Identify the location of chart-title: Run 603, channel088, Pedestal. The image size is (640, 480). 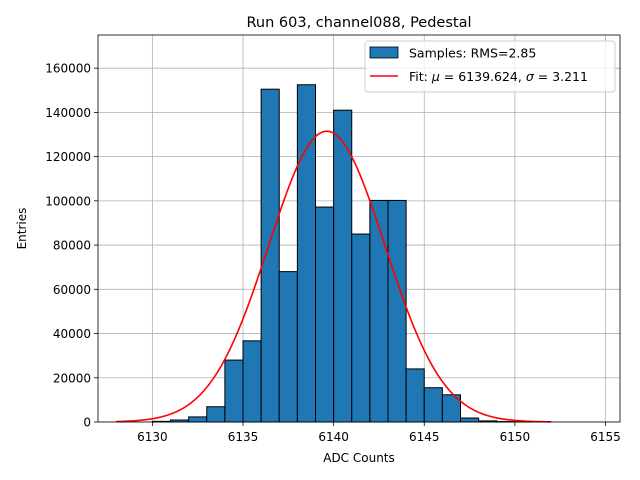
(358, 23).